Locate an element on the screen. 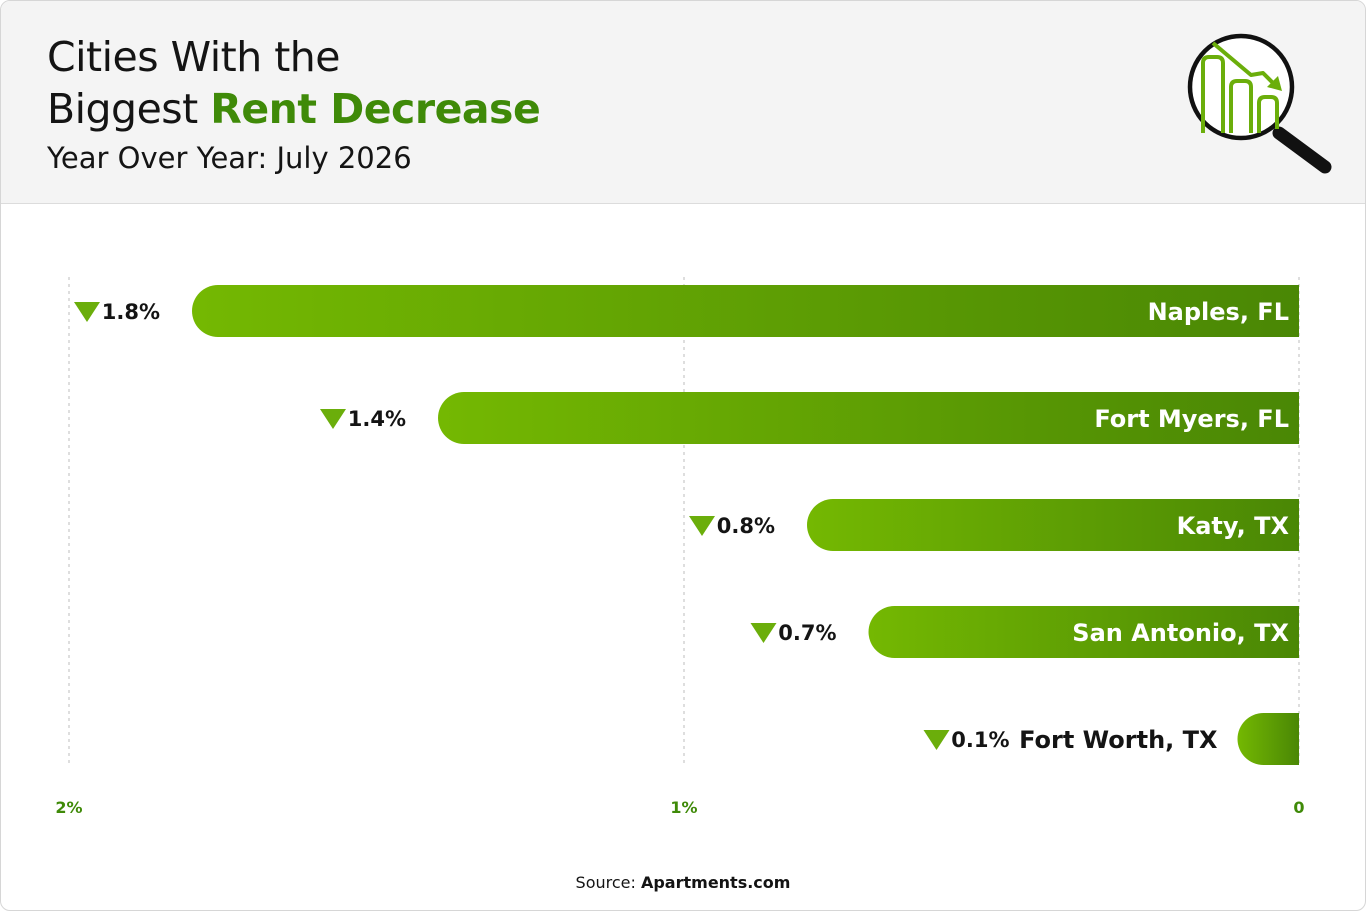 The height and width of the screenshot is (911, 1366). bar-value-label: 0.8% is located at coordinates (746, 526).